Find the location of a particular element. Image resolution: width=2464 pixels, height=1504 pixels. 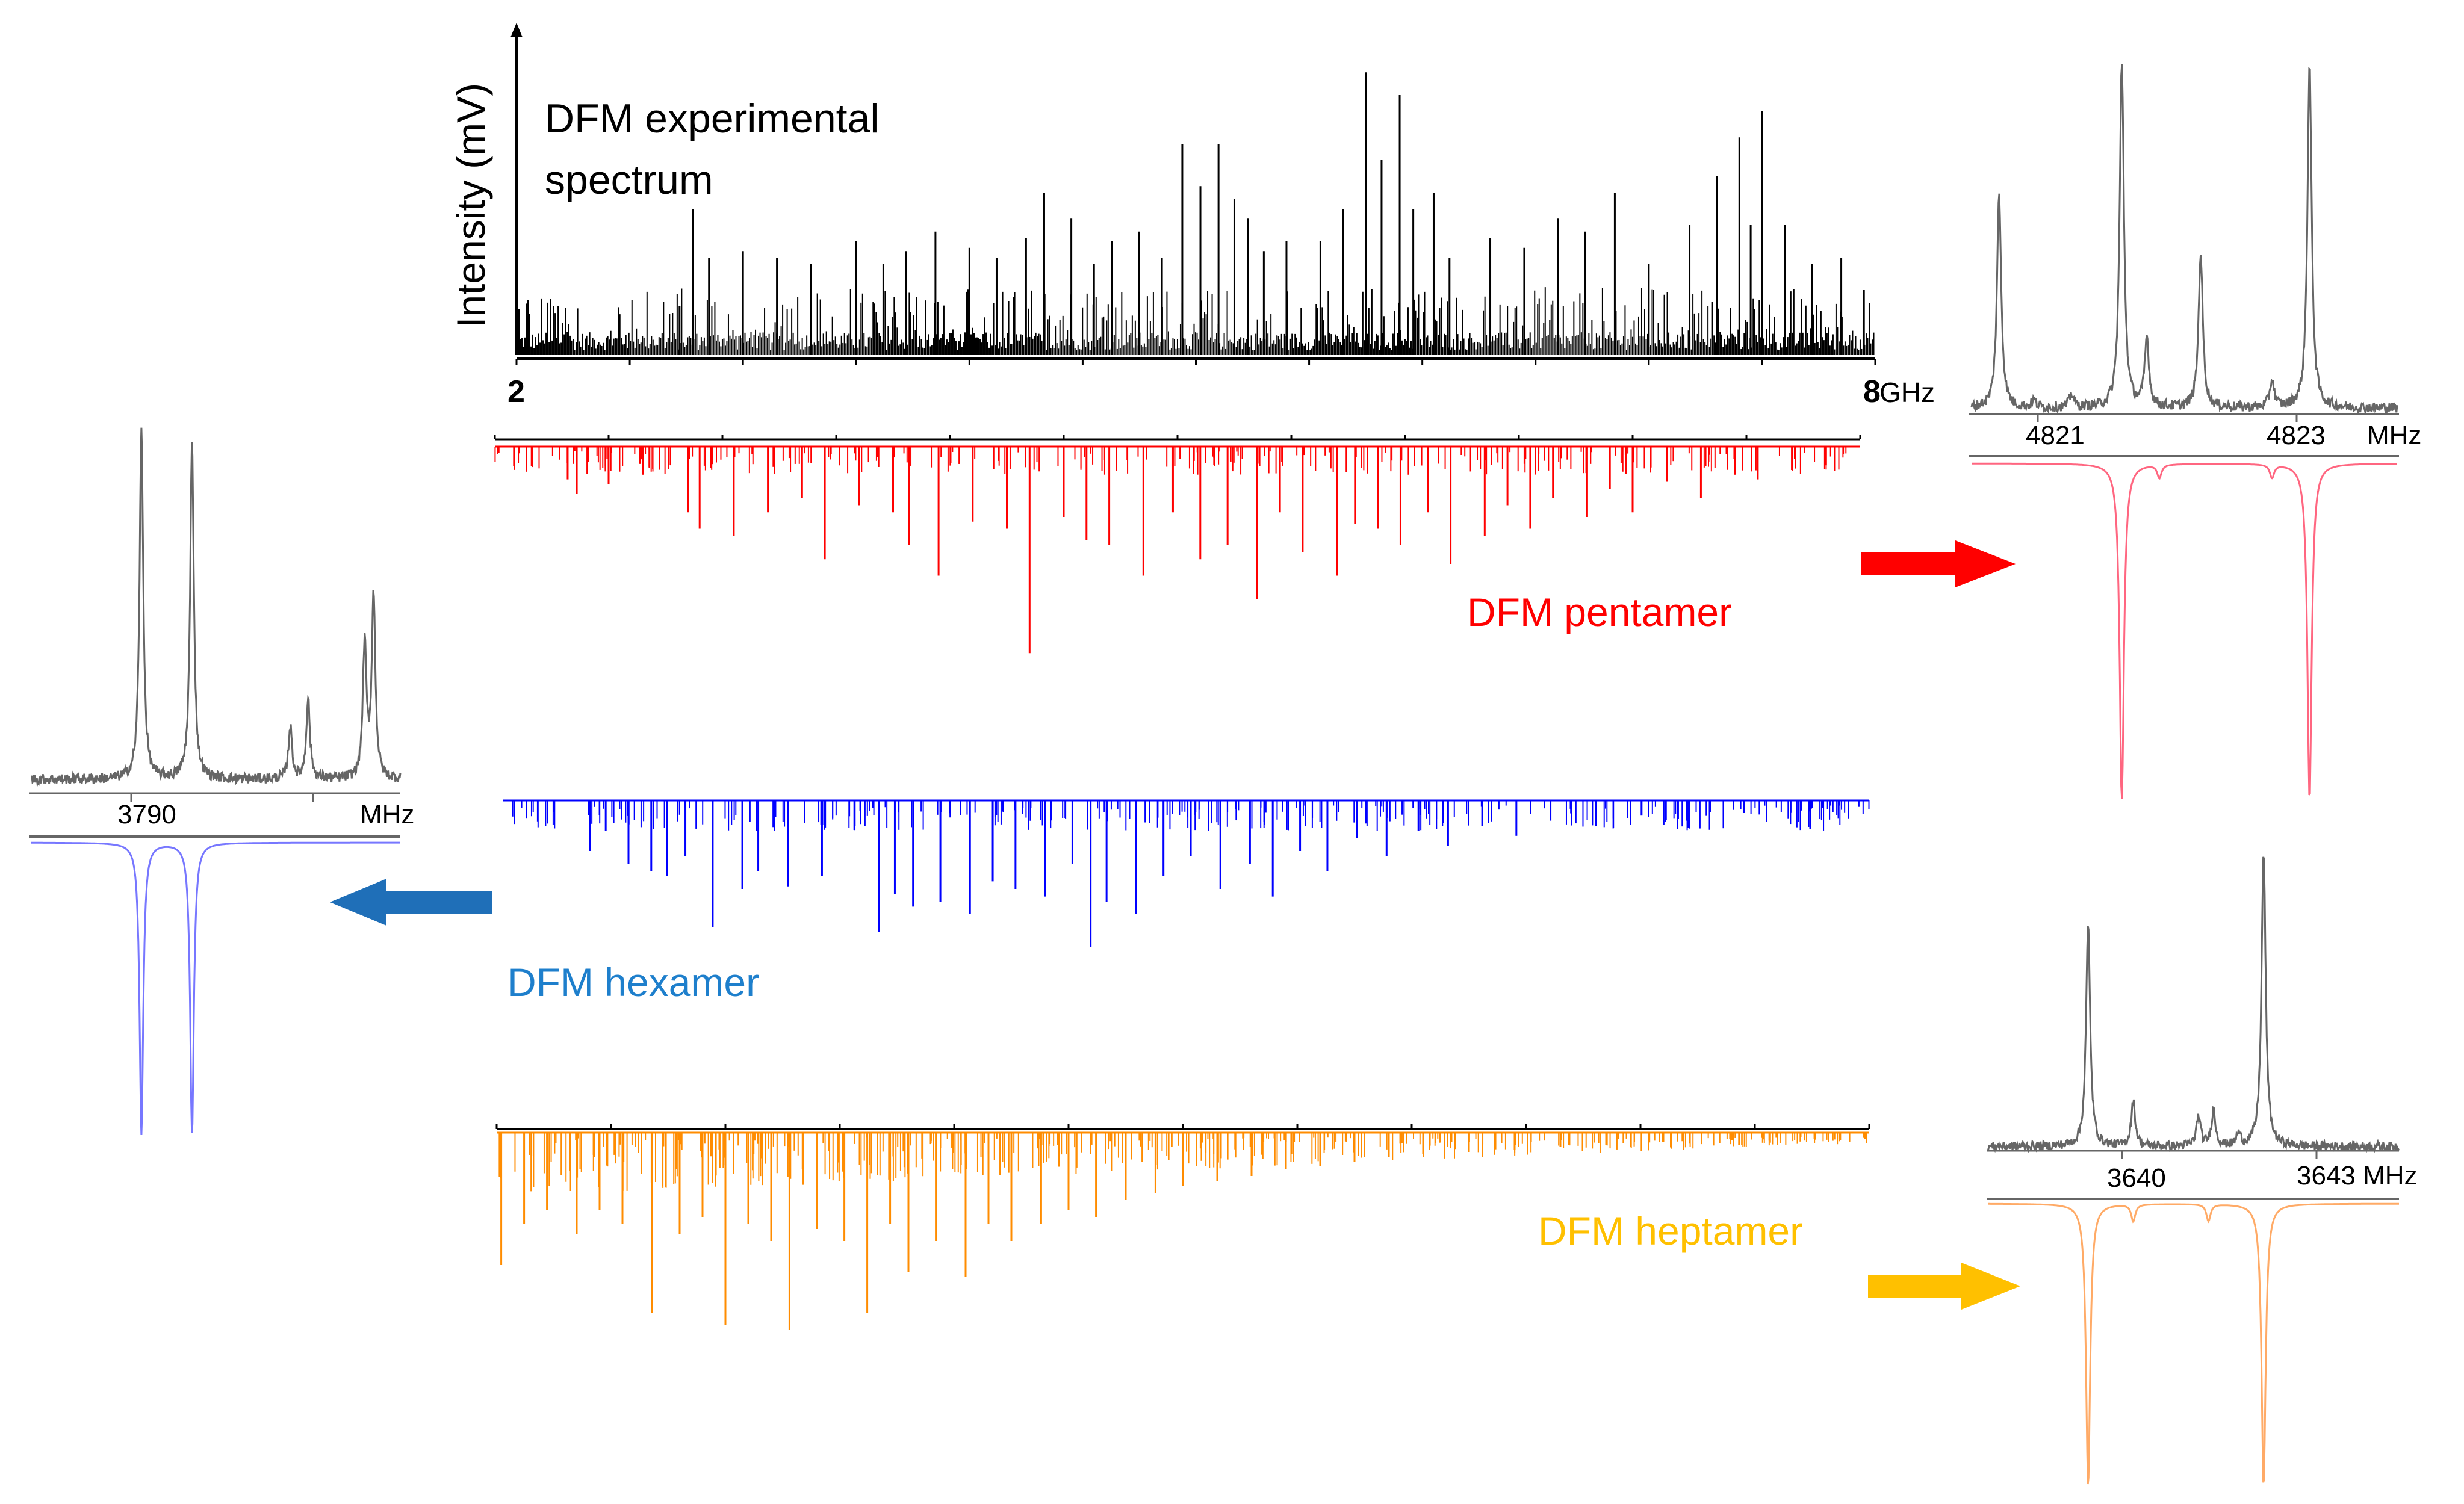

experimental-noise-lines is located at coordinates (1196, 321).